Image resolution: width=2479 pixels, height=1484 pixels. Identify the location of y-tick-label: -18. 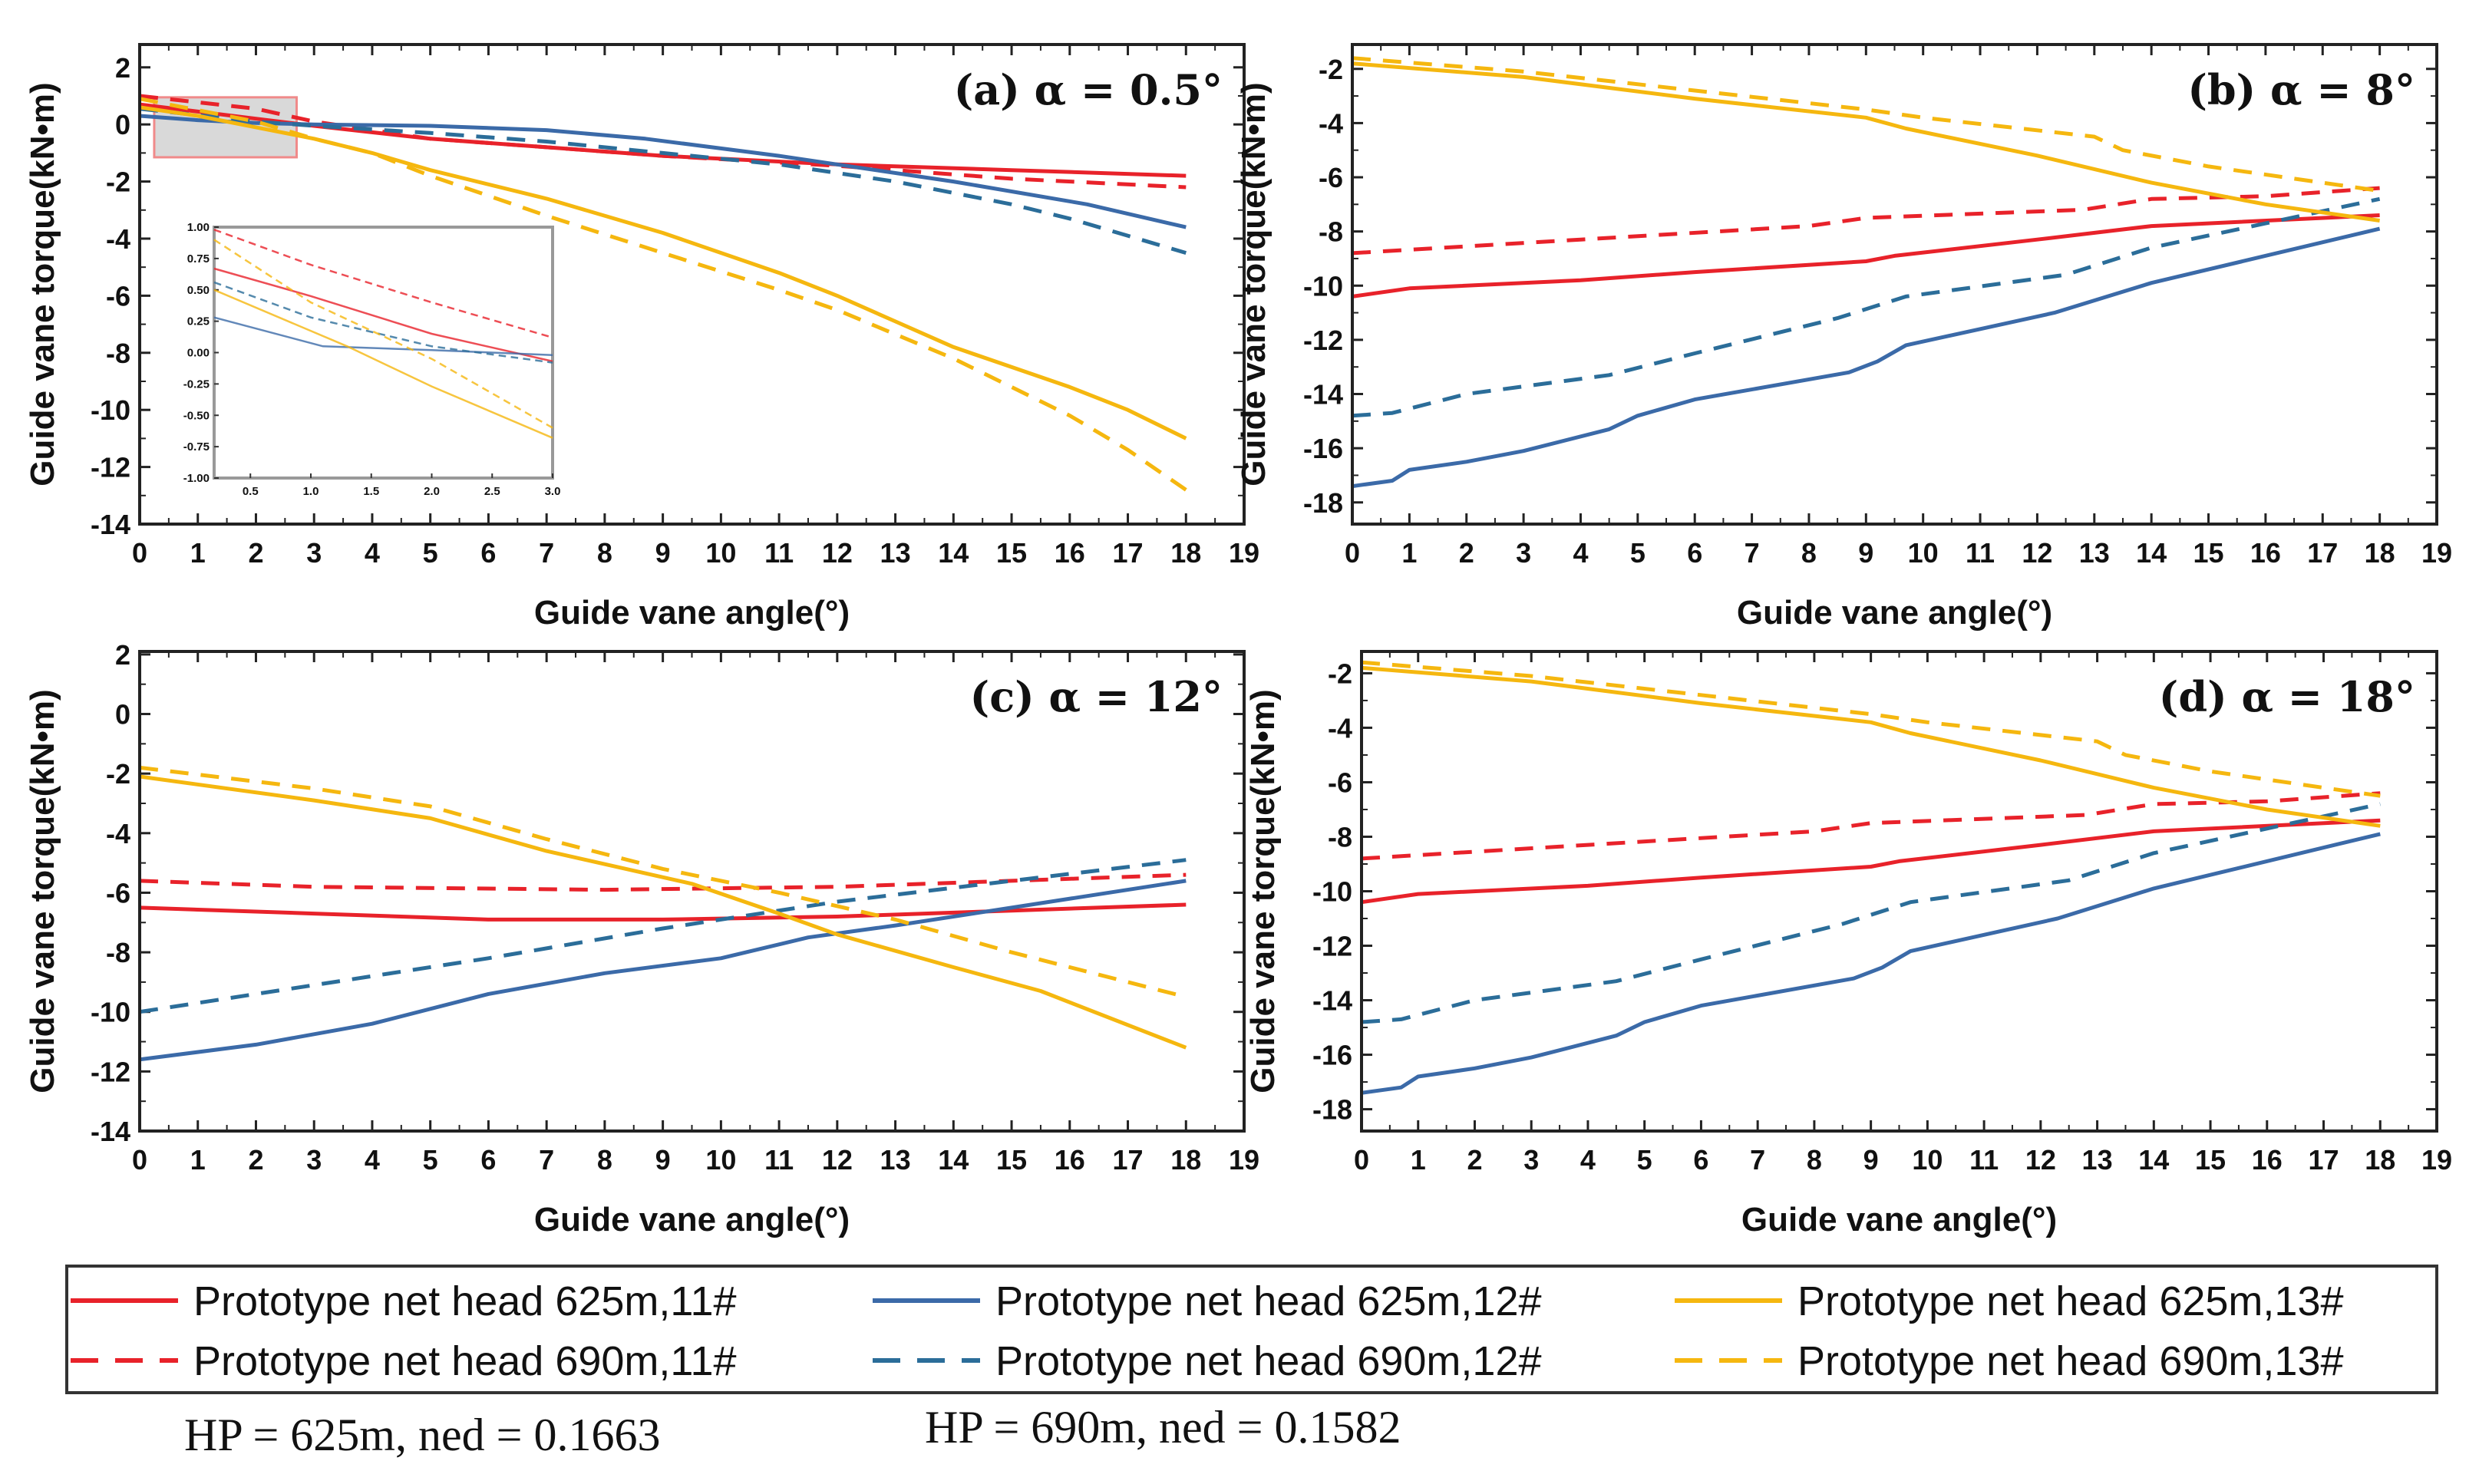
(1332, 1110).